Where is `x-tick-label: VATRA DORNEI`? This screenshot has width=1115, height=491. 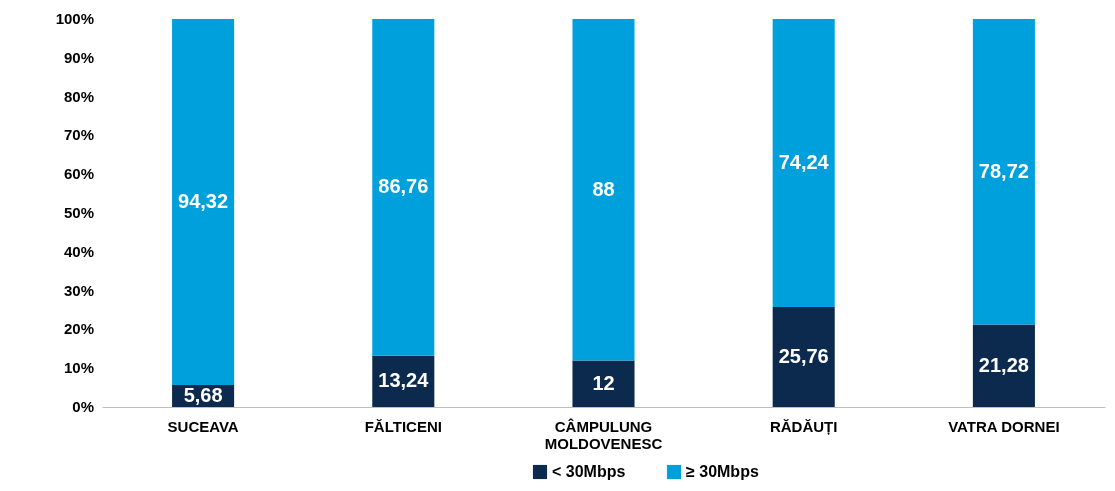
x-tick-label: VATRA DORNEI is located at coordinates (1004, 426).